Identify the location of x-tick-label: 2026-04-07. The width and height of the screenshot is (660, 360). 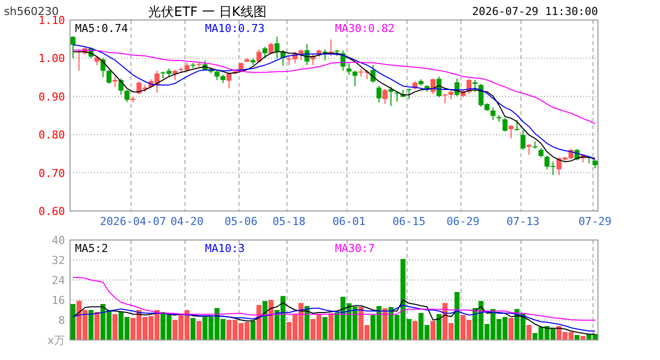
(133, 221).